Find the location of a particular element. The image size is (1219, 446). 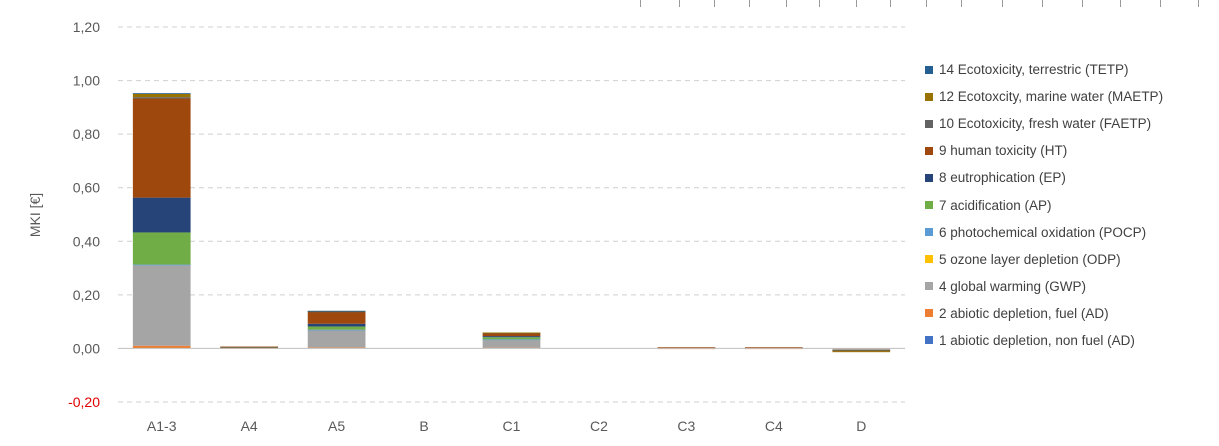

y-tick-label: 1,20 is located at coordinates (86, 27).